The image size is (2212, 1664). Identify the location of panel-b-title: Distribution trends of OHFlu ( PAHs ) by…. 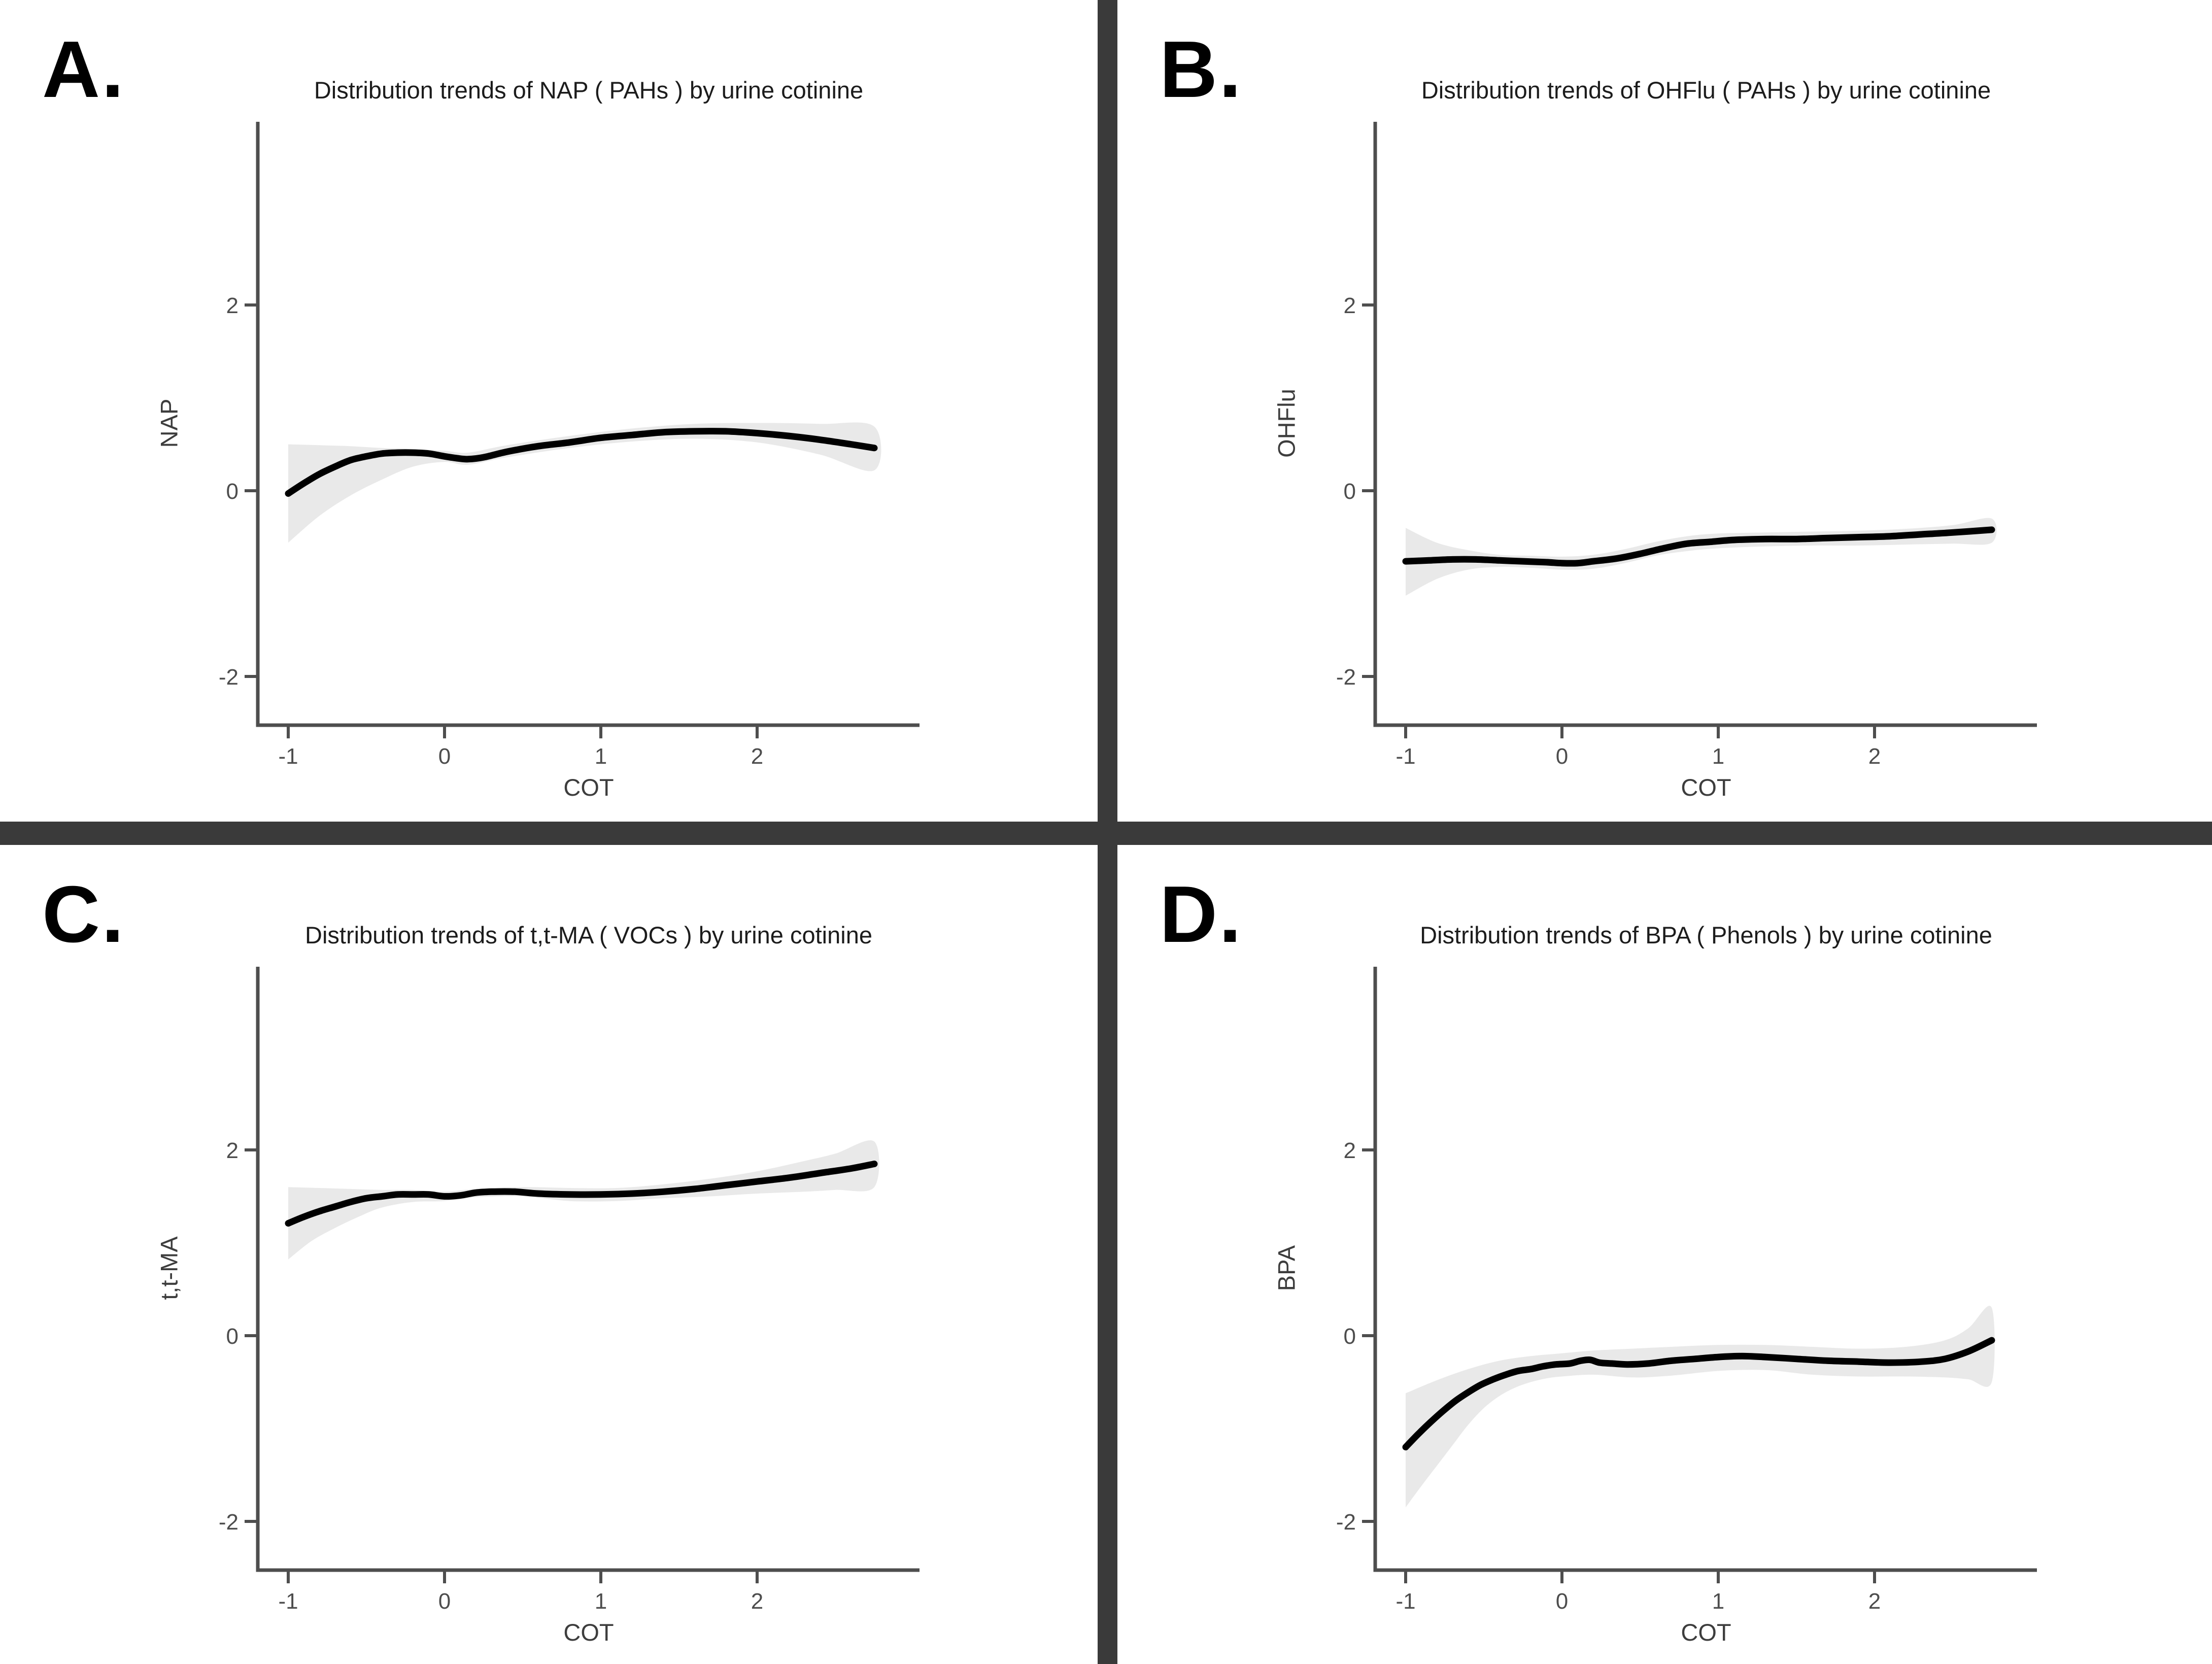
(1706, 90).